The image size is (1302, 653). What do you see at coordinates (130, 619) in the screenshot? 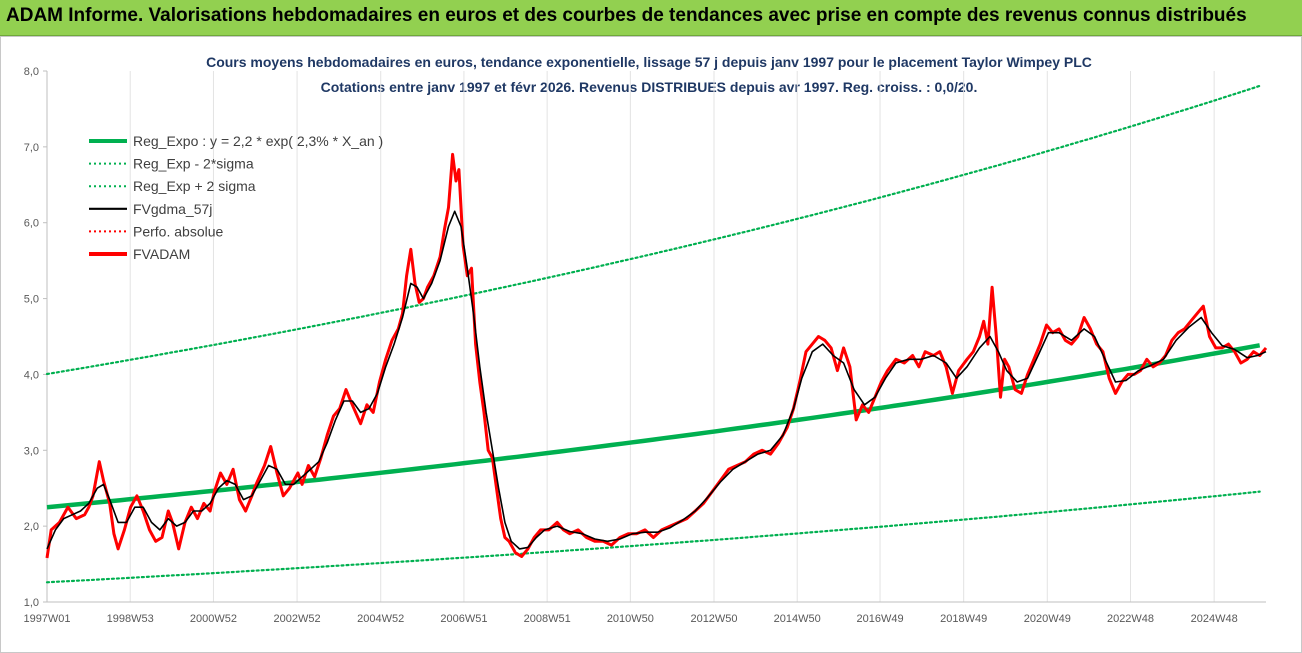
I see `x-tick-label: 1998W53` at bounding box center [130, 619].